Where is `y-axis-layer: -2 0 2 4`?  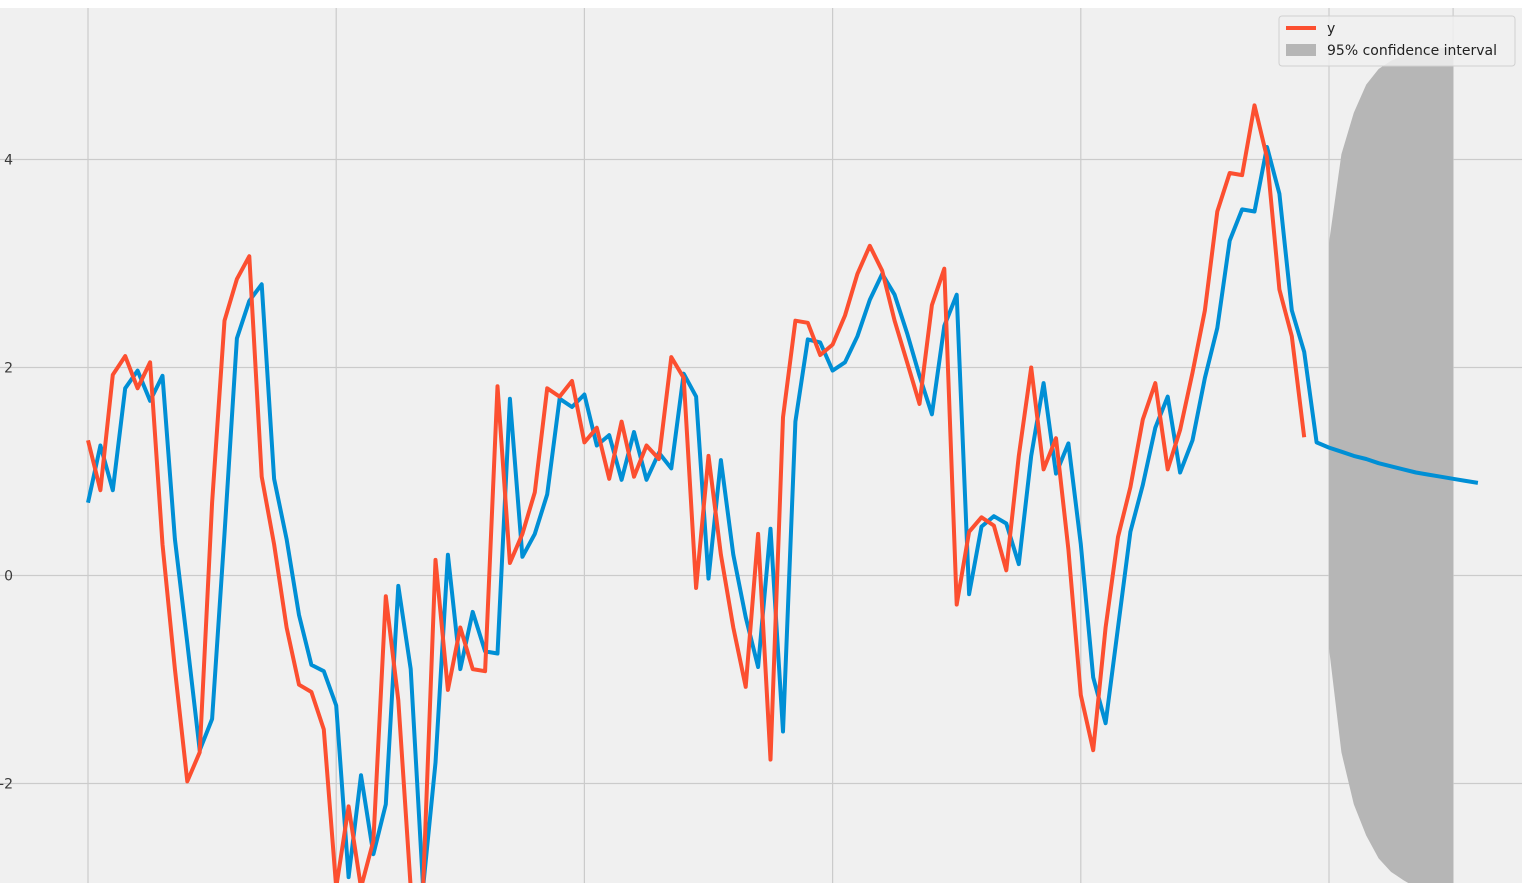
y-axis-layer: -2 0 2 4 is located at coordinates (6, 473).